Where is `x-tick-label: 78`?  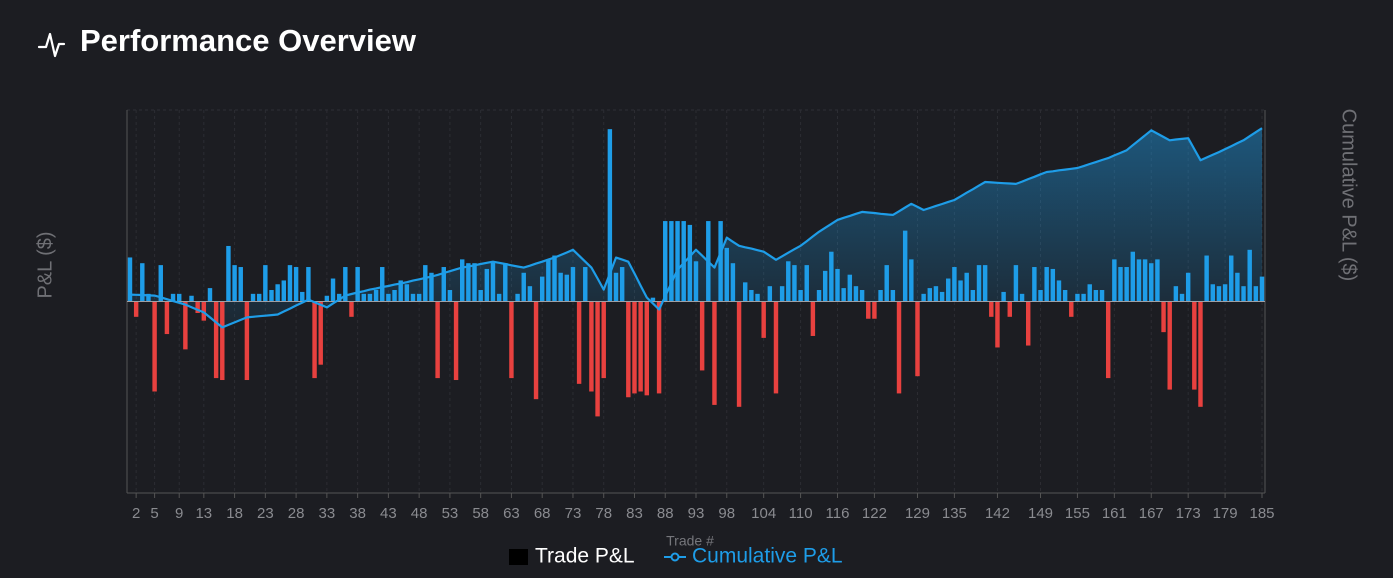
x-tick-label: 78 is located at coordinates (603, 513).